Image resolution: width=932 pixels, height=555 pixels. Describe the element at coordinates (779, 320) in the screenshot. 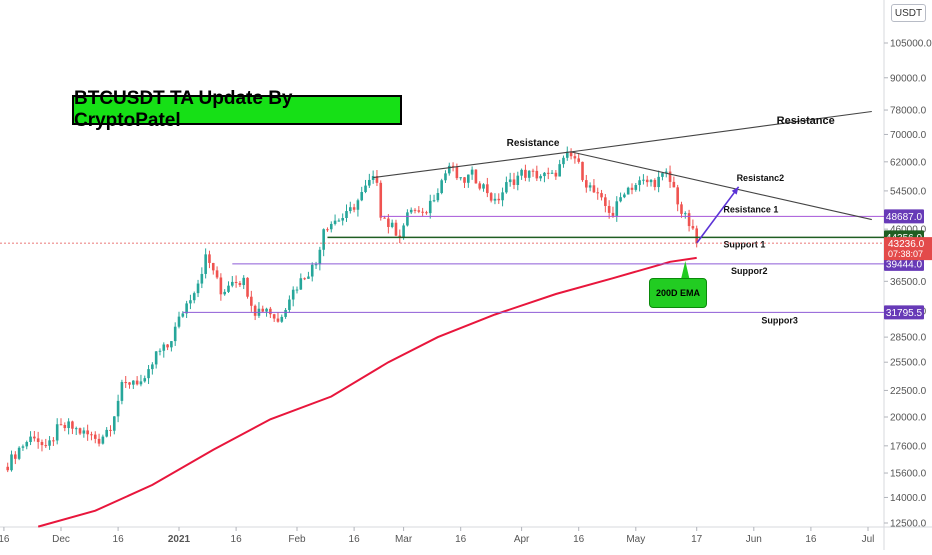

I see `level-label: Suppor3` at that location.